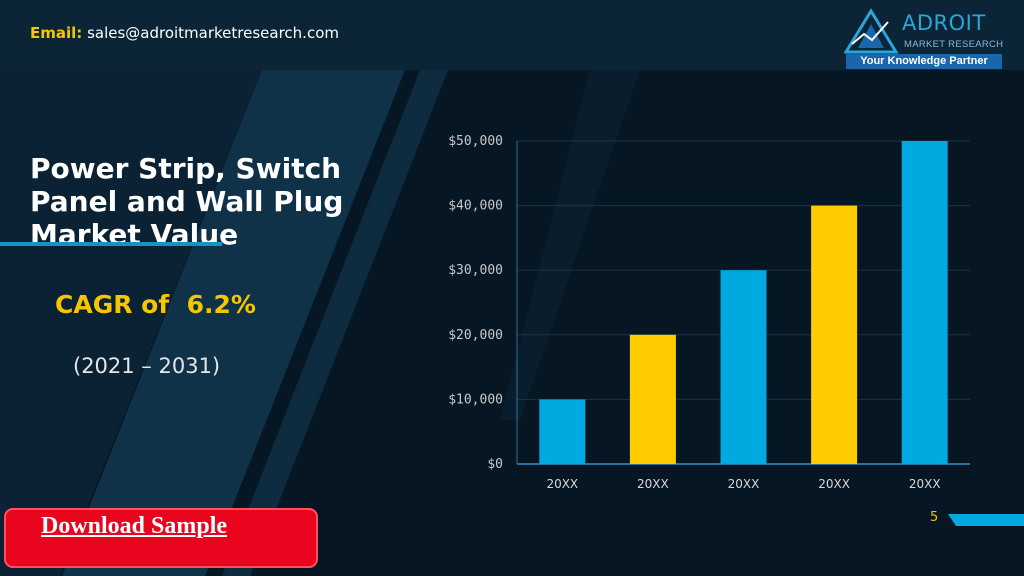 The height and width of the screenshot is (576, 1024). I want to click on triangle-logo-icon, so click(871, 31).